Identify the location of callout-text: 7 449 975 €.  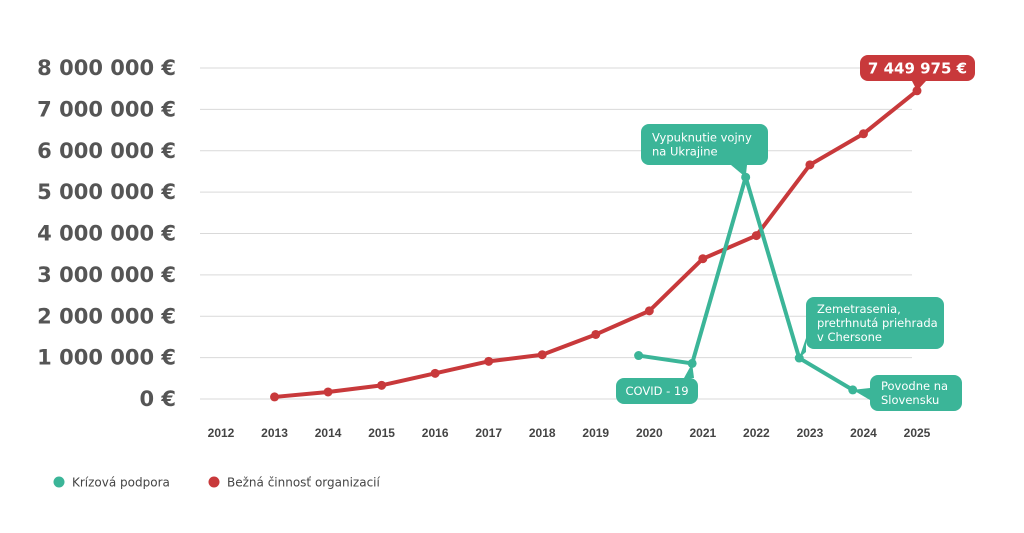
(917, 69).